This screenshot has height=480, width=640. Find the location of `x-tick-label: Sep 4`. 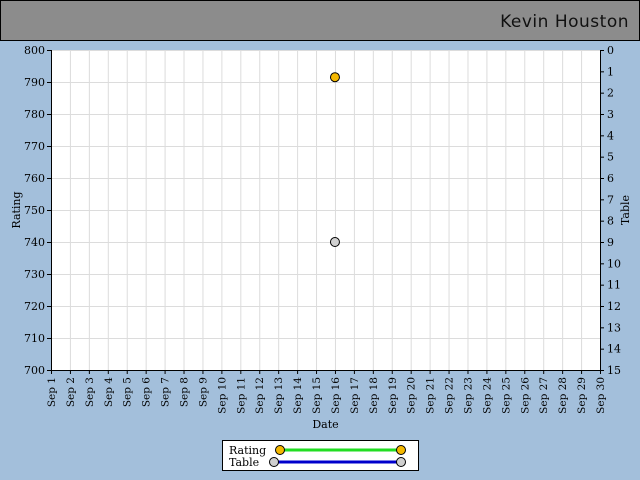

x-tick-label: Sep 4 is located at coordinates (109, 392).